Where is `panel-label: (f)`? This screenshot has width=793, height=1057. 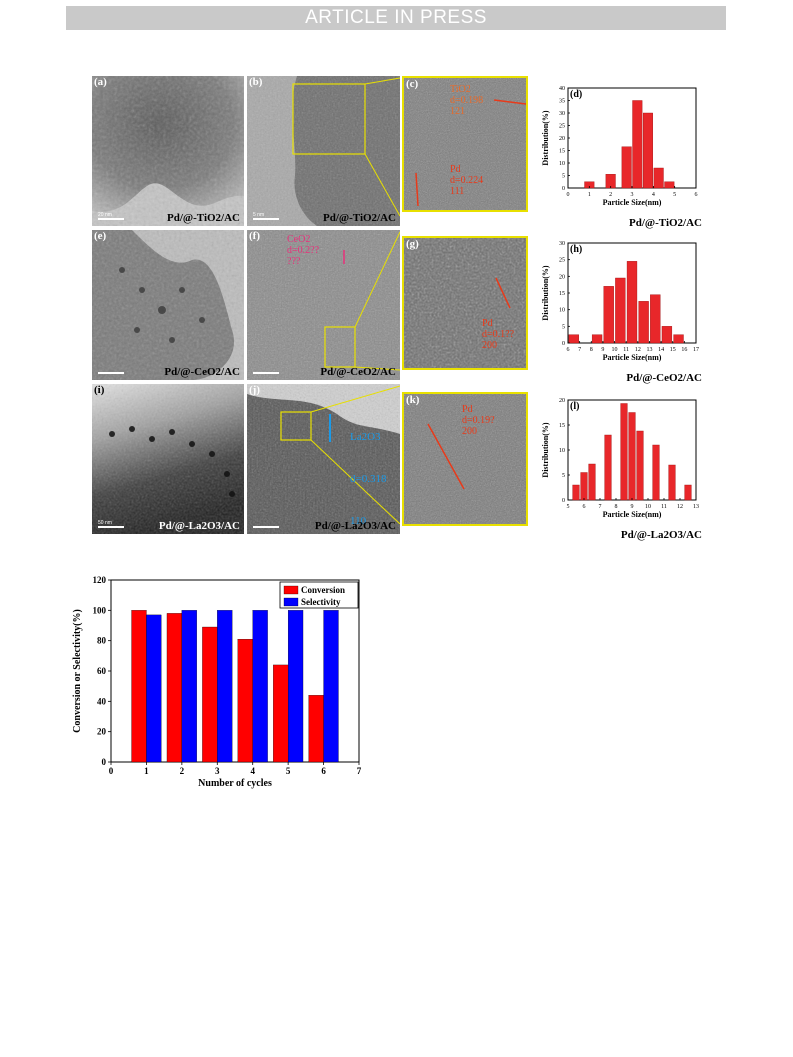 panel-label: (f) is located at coordinates (254, 236).